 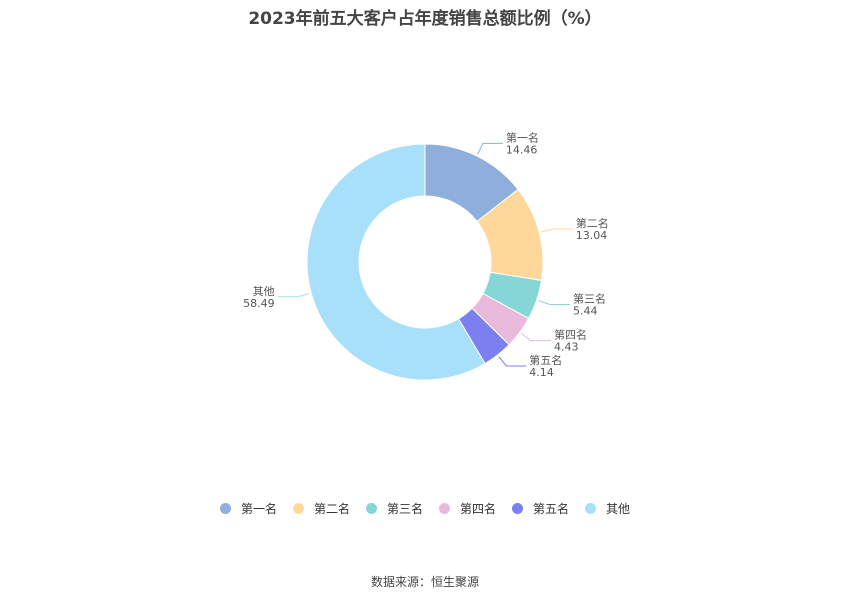 I want to click on slice-value-4: 4.43, so click(x=566, y=347).